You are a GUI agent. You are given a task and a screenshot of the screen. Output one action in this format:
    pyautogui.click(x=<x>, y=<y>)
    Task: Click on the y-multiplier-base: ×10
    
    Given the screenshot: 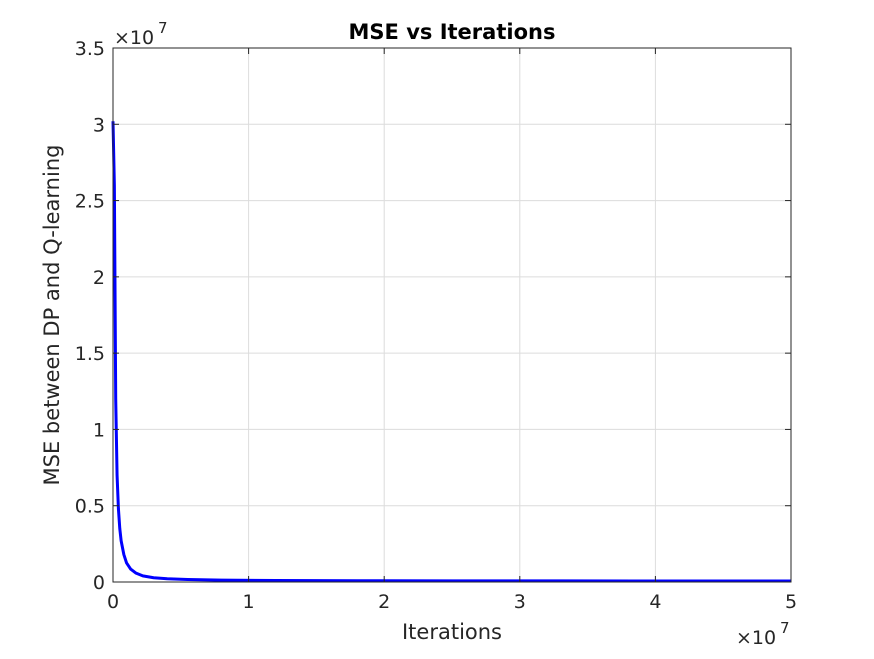 What is the action you would take?
    pyautogui.click(x=134, y=38)
    